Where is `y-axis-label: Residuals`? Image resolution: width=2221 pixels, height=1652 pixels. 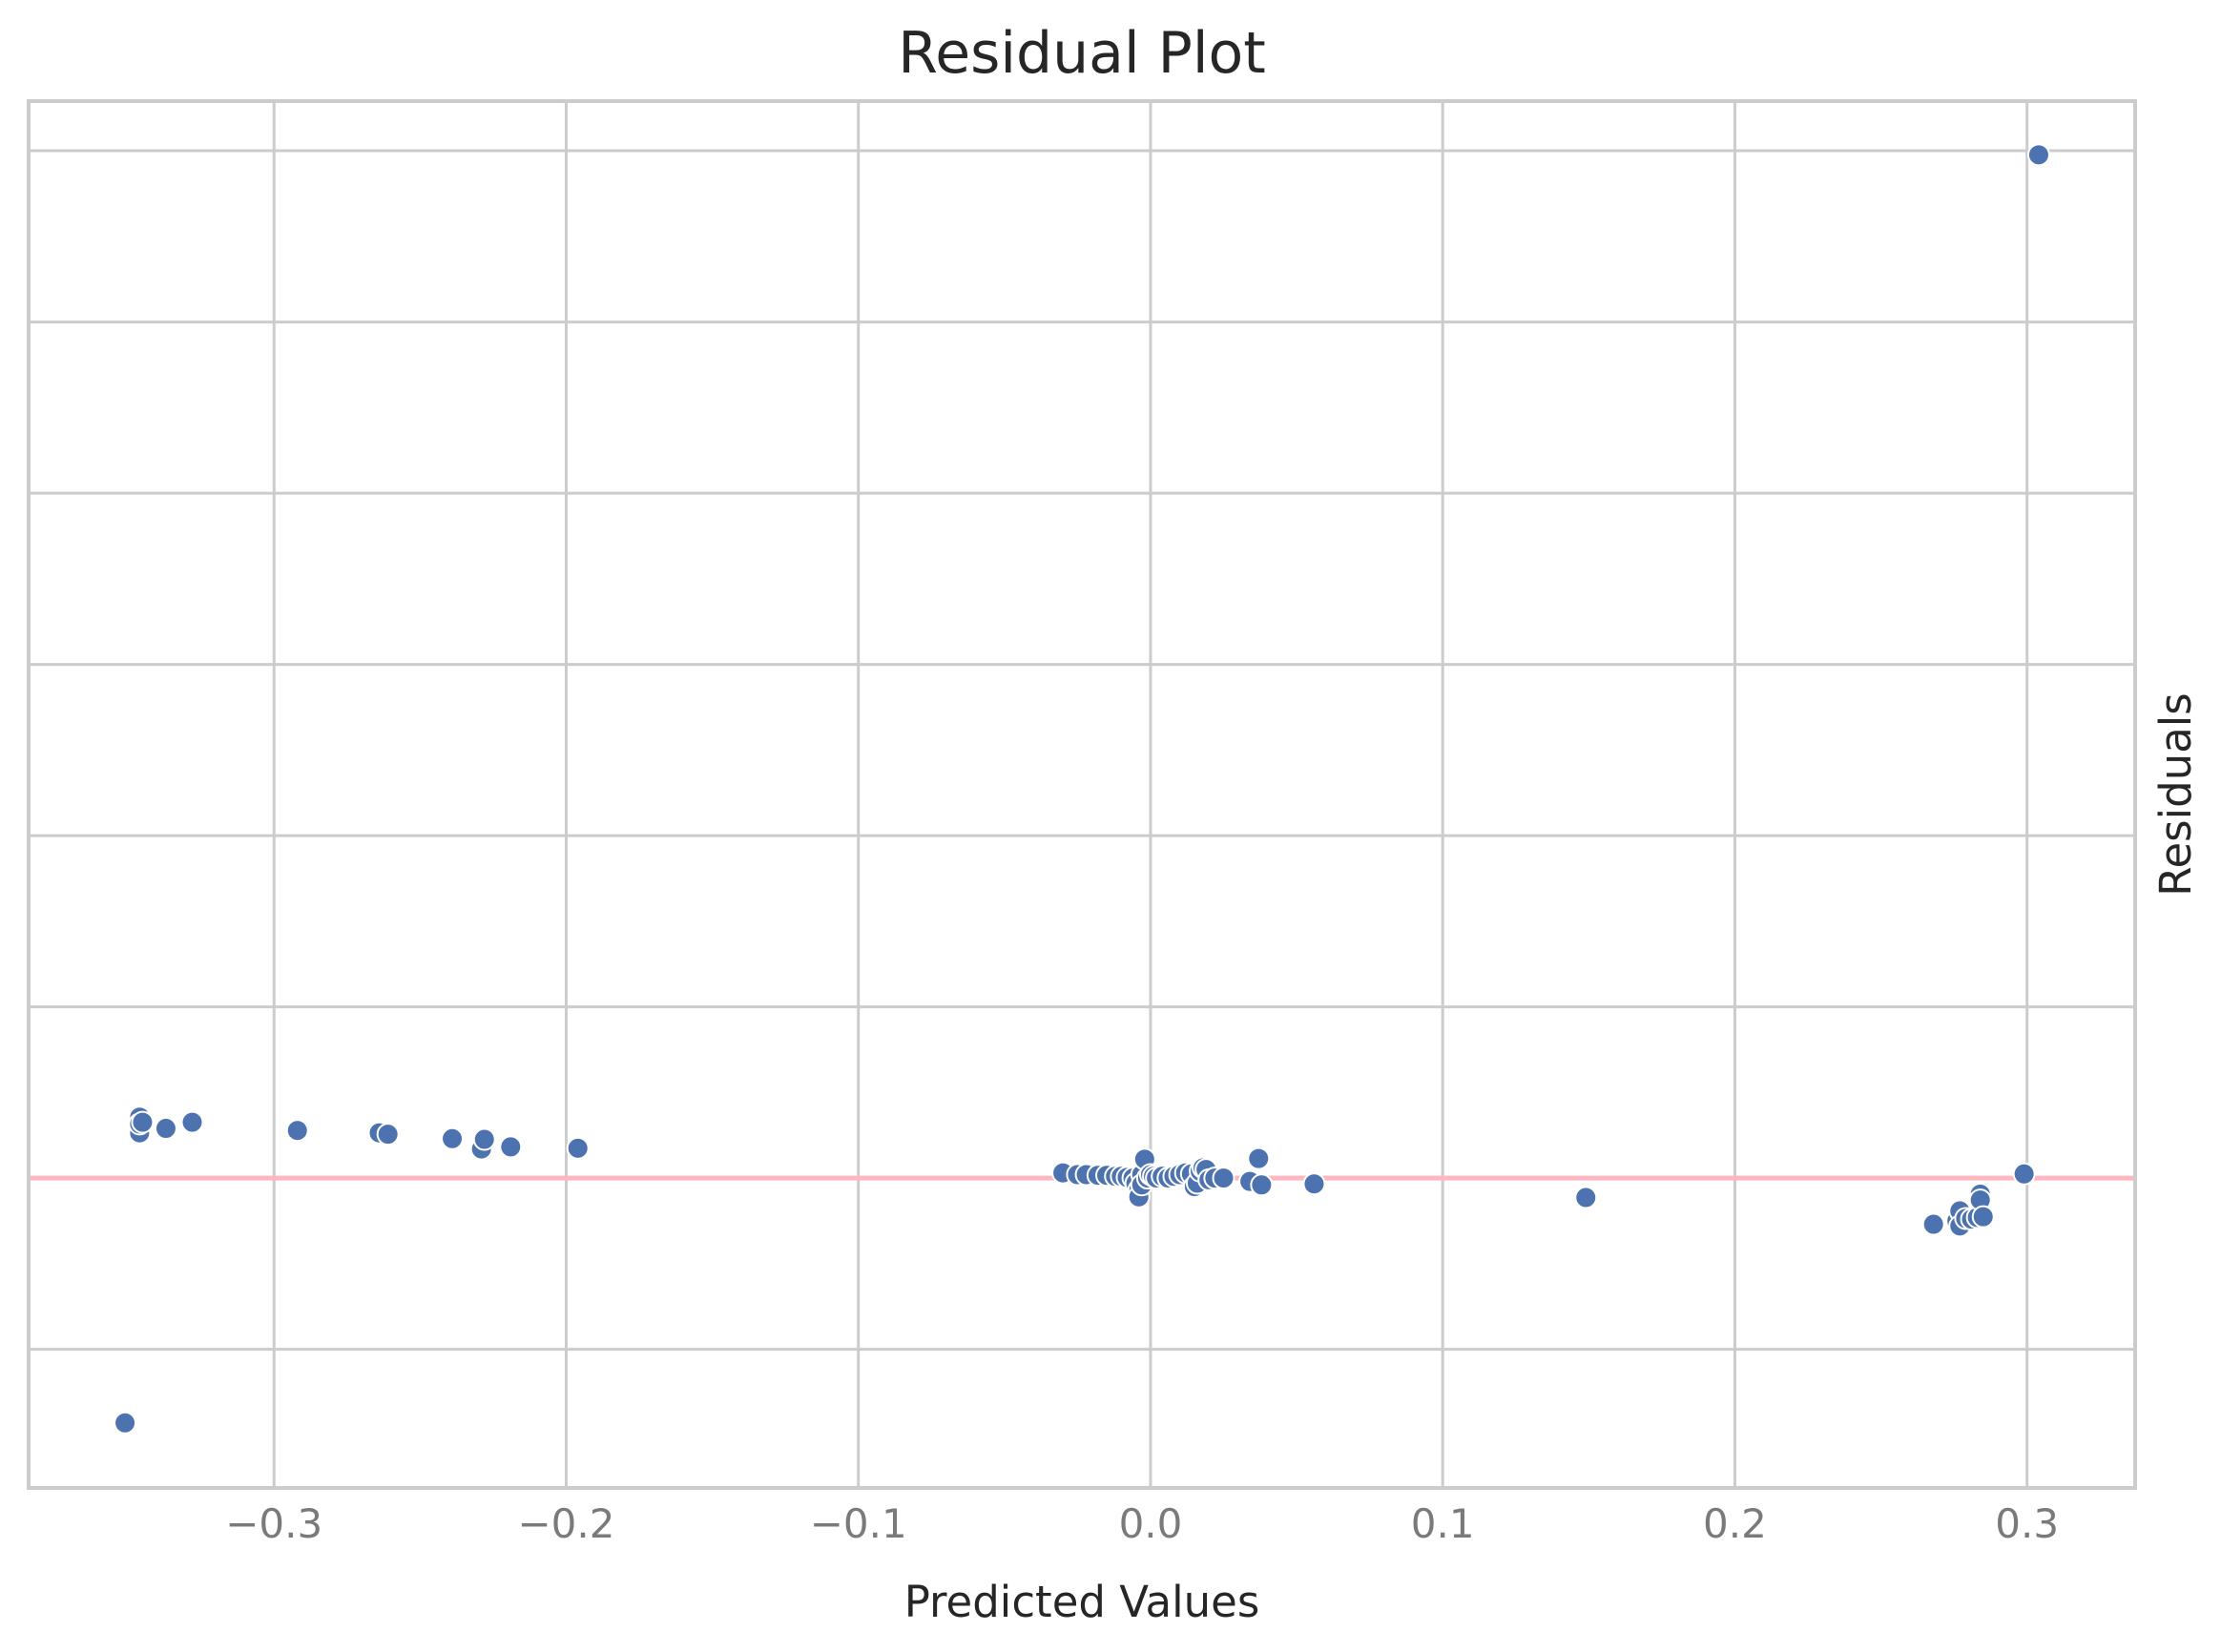
y-axis-label: Residuals is located at coordinates (2176, 794).